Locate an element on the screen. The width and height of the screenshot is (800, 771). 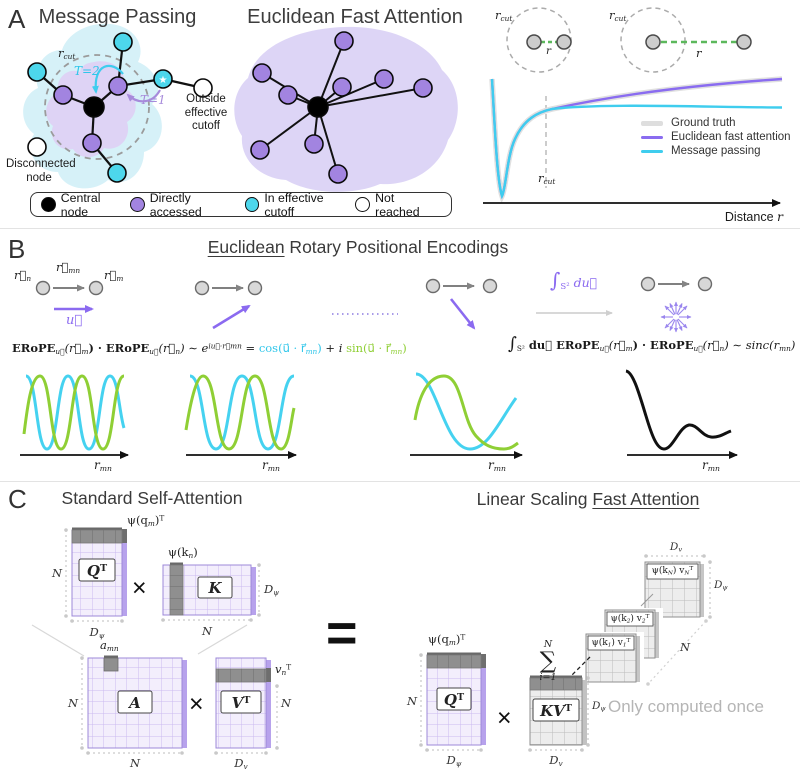
panel-b-label: B is located at coordinates (17, 249).